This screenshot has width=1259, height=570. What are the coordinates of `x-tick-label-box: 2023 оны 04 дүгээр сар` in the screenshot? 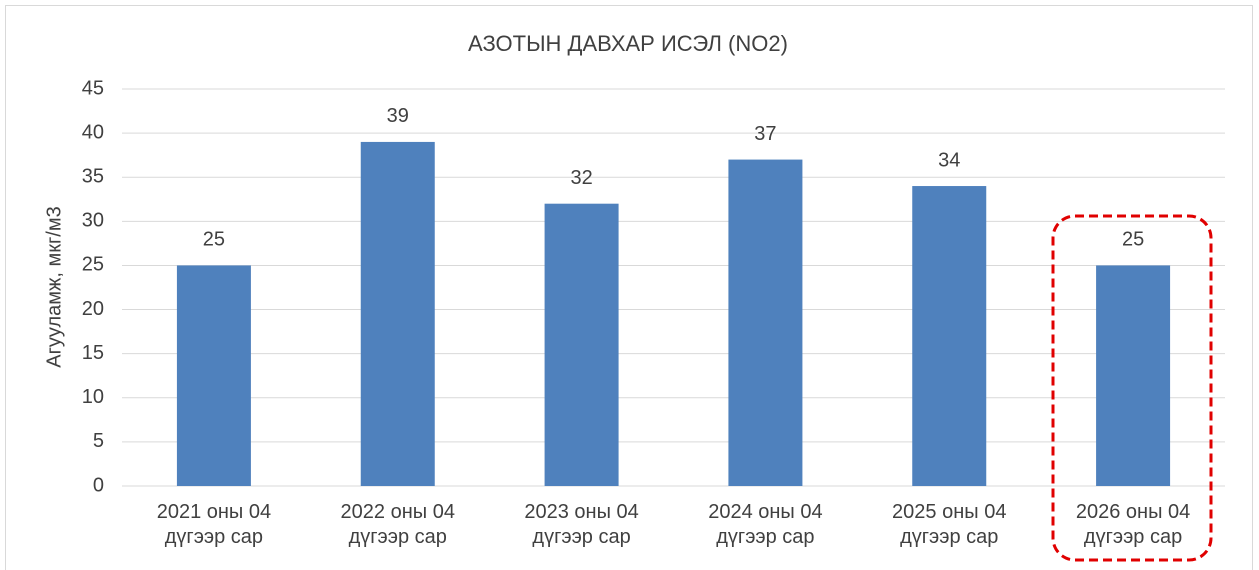 It's located at (581, 524).